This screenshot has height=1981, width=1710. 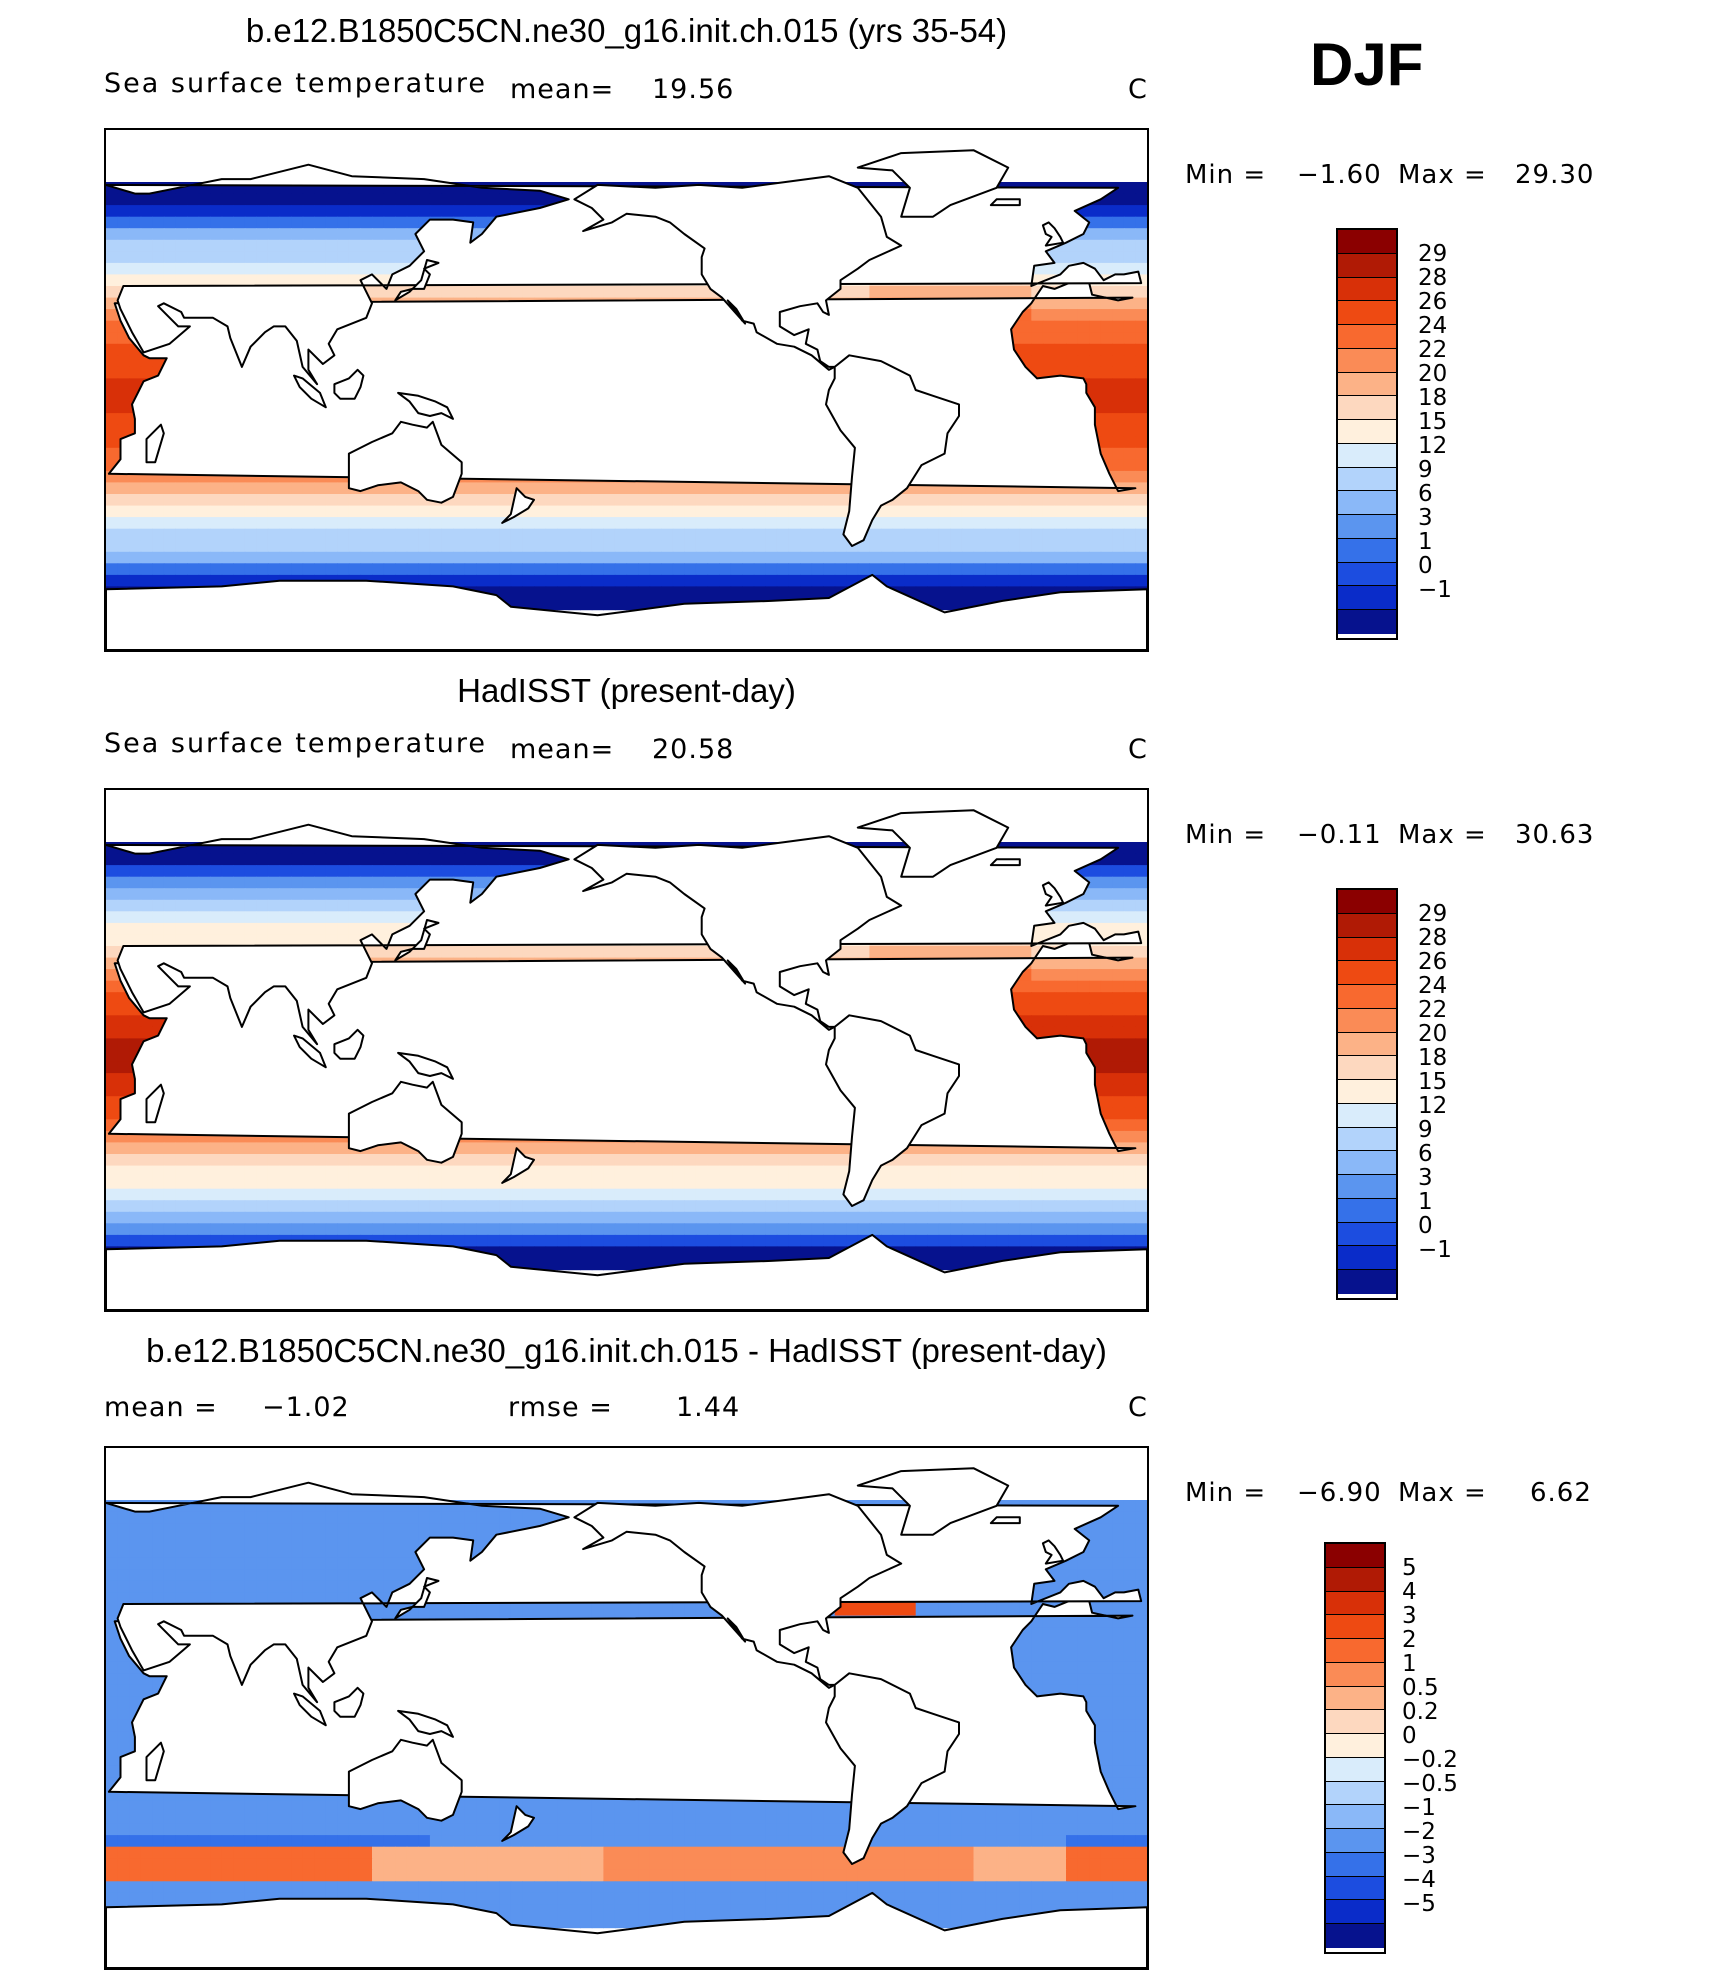 I want to click on units-label: C, so click(x=1138, y=749).